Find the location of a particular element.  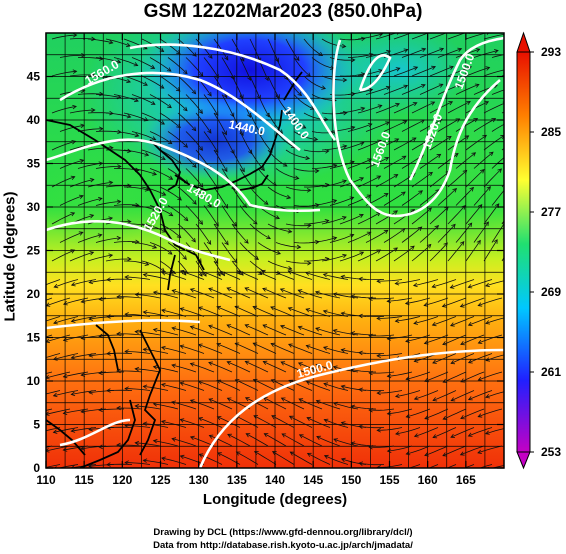

y-tick-label: 30 is located at coordinates (34, 207).